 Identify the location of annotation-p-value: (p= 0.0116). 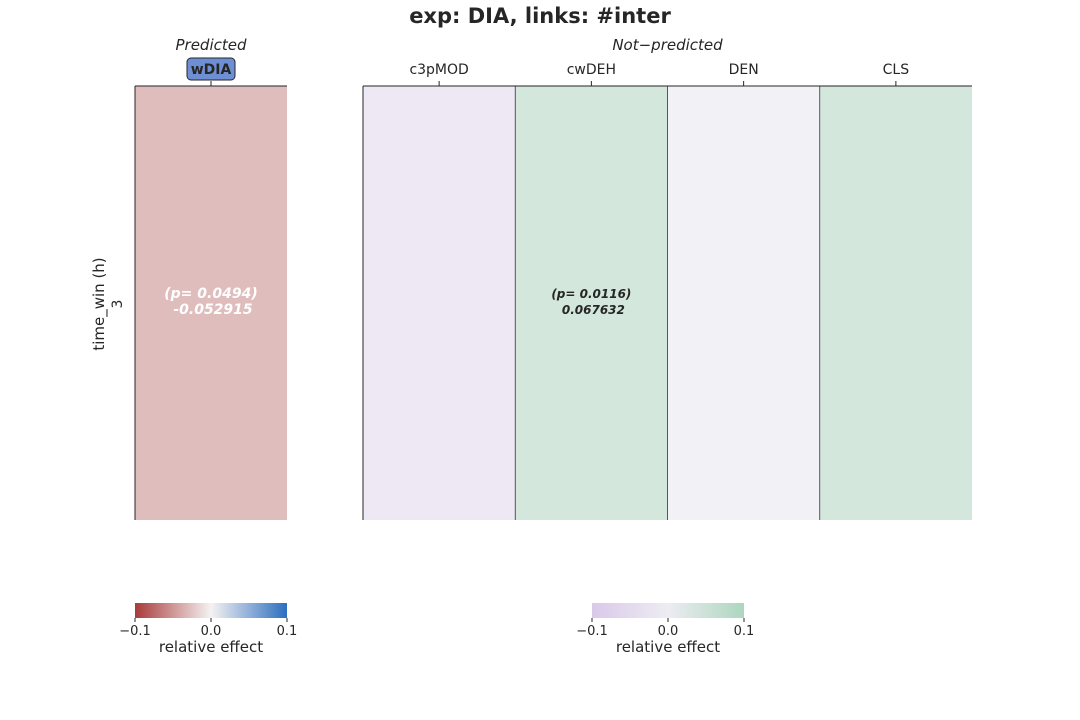
(591, 294).